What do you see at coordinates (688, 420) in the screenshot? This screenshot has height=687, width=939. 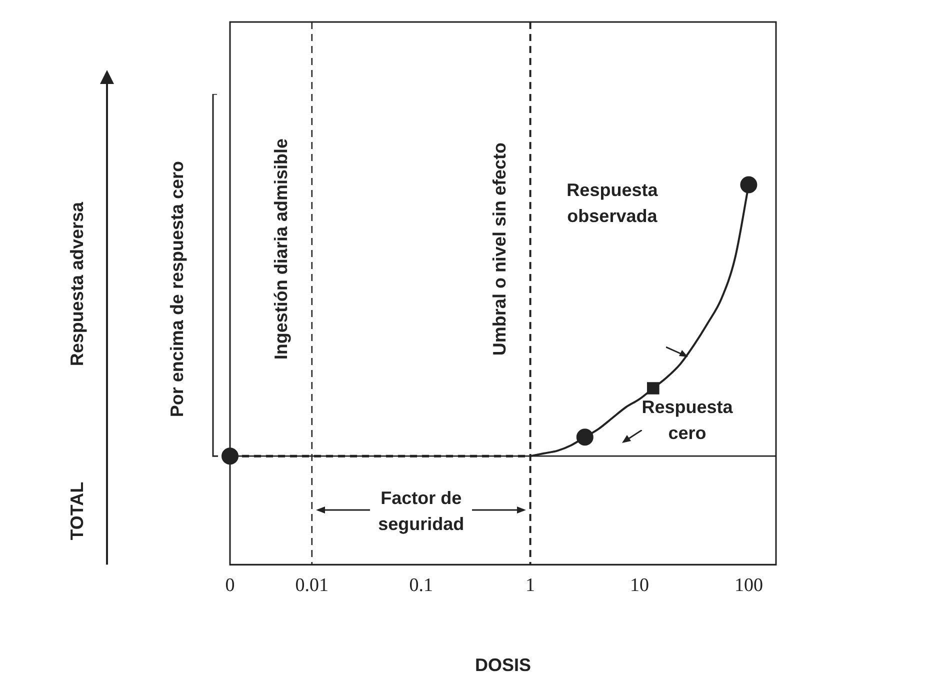 I see `ref-line-label: Respuesta cero` at bounding box center [688, 420].